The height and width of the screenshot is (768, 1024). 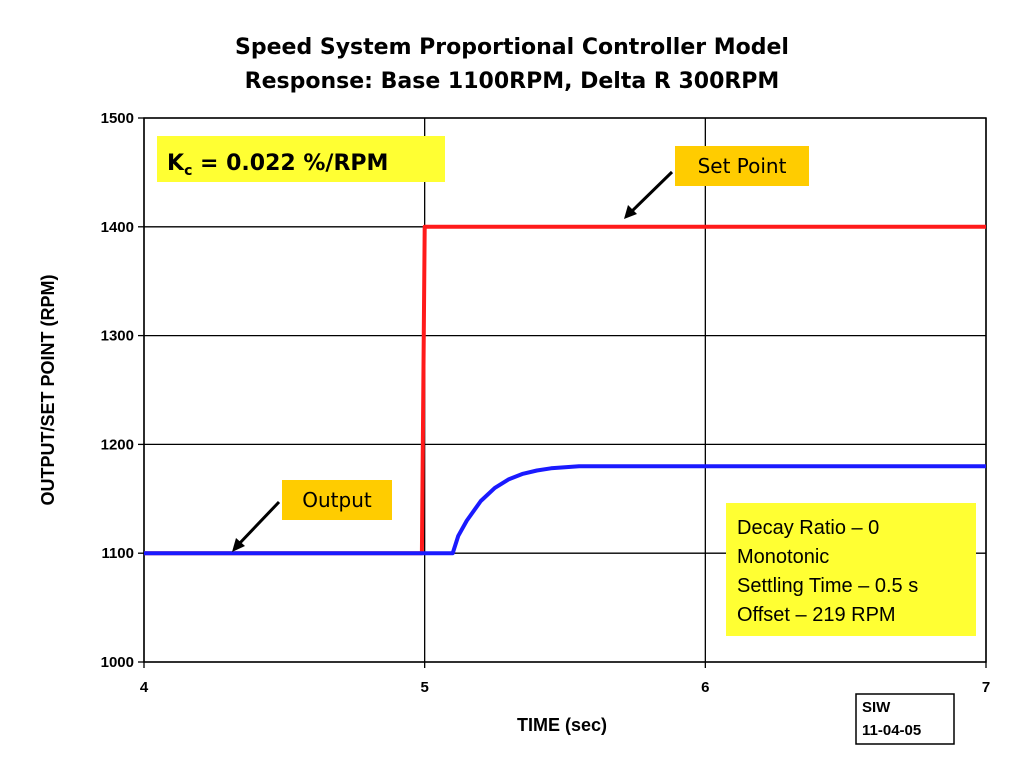 What do you see at coordinates (650, 193) in the screenshot?
I see `set-point-arrow-line` at bounding box center [650, 193].